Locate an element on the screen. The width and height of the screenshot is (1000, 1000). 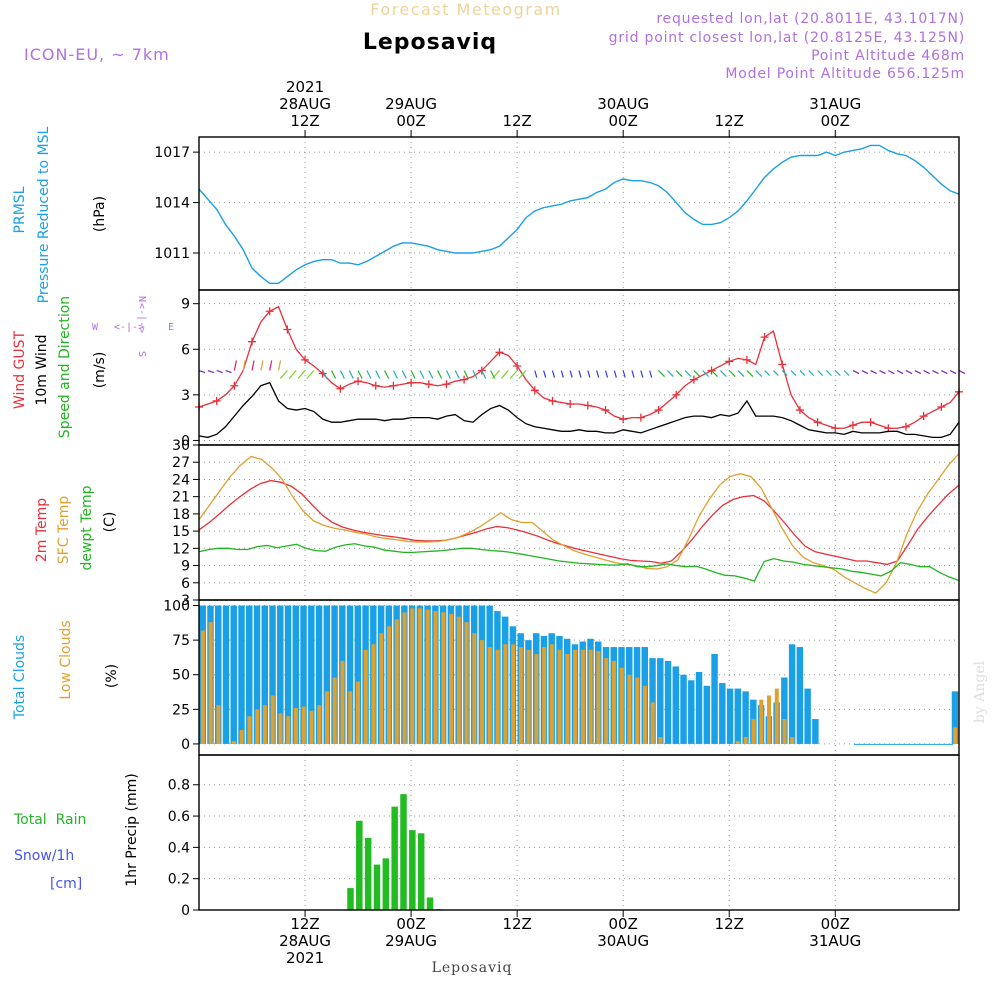
temp-dew-label: dewpt Temp is located at coordinates (87, 527).